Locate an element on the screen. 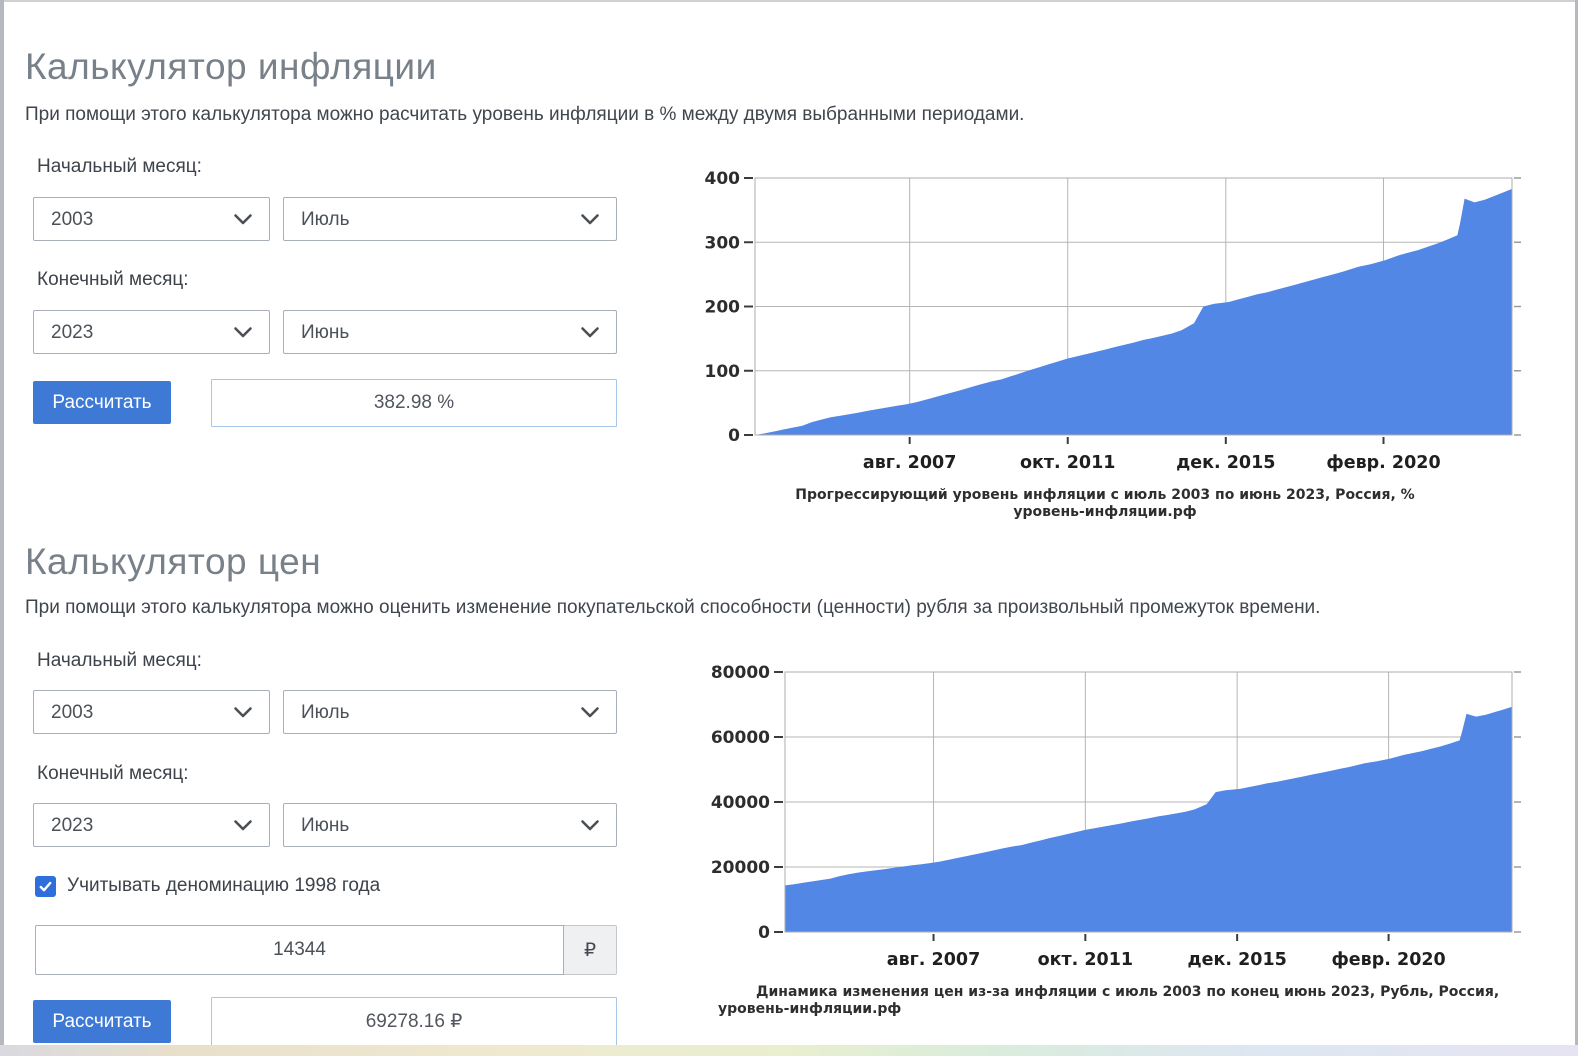  window-bottom-edge is located at coordinates (789, 1050).